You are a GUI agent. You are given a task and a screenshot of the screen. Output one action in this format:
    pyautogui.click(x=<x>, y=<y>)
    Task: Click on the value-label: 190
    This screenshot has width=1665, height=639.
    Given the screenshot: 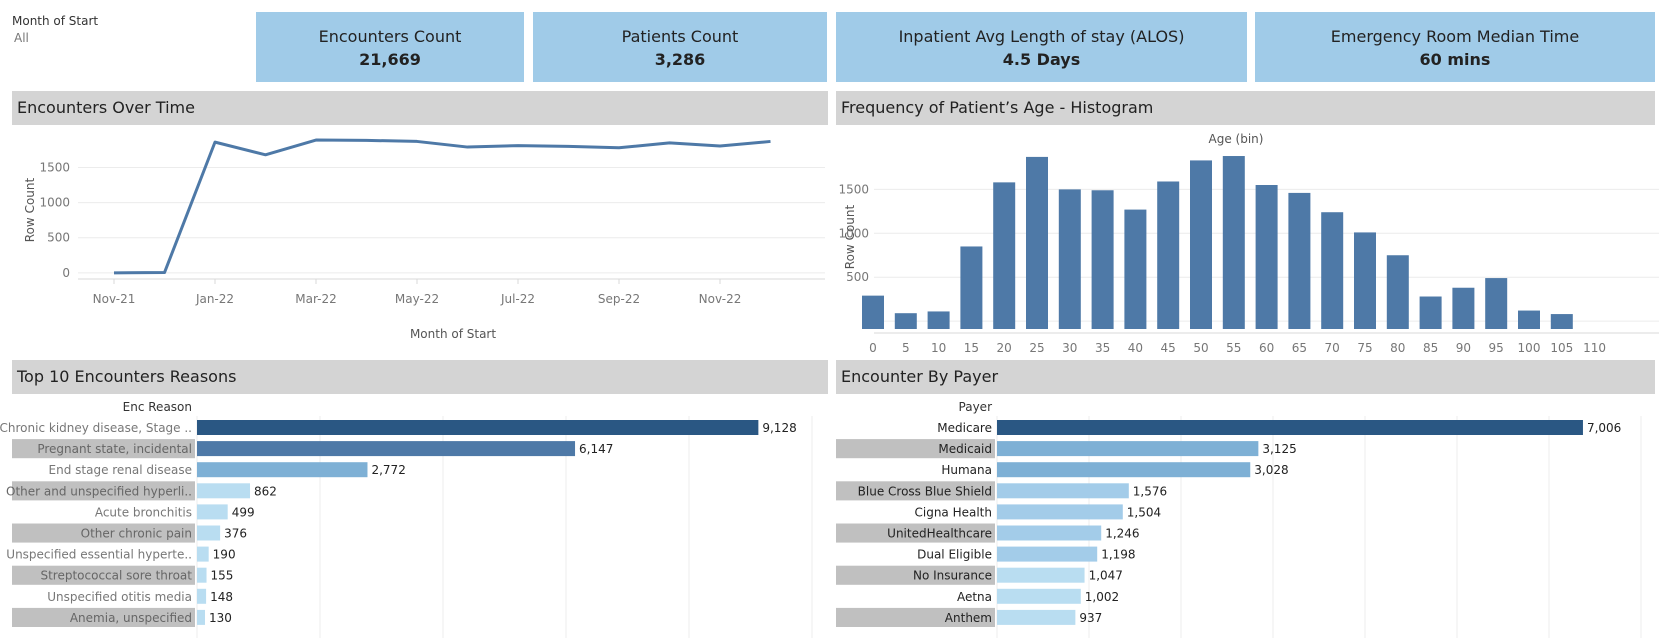 What is the action you would take?
    pyautogui.click(x=224, y=555)
    